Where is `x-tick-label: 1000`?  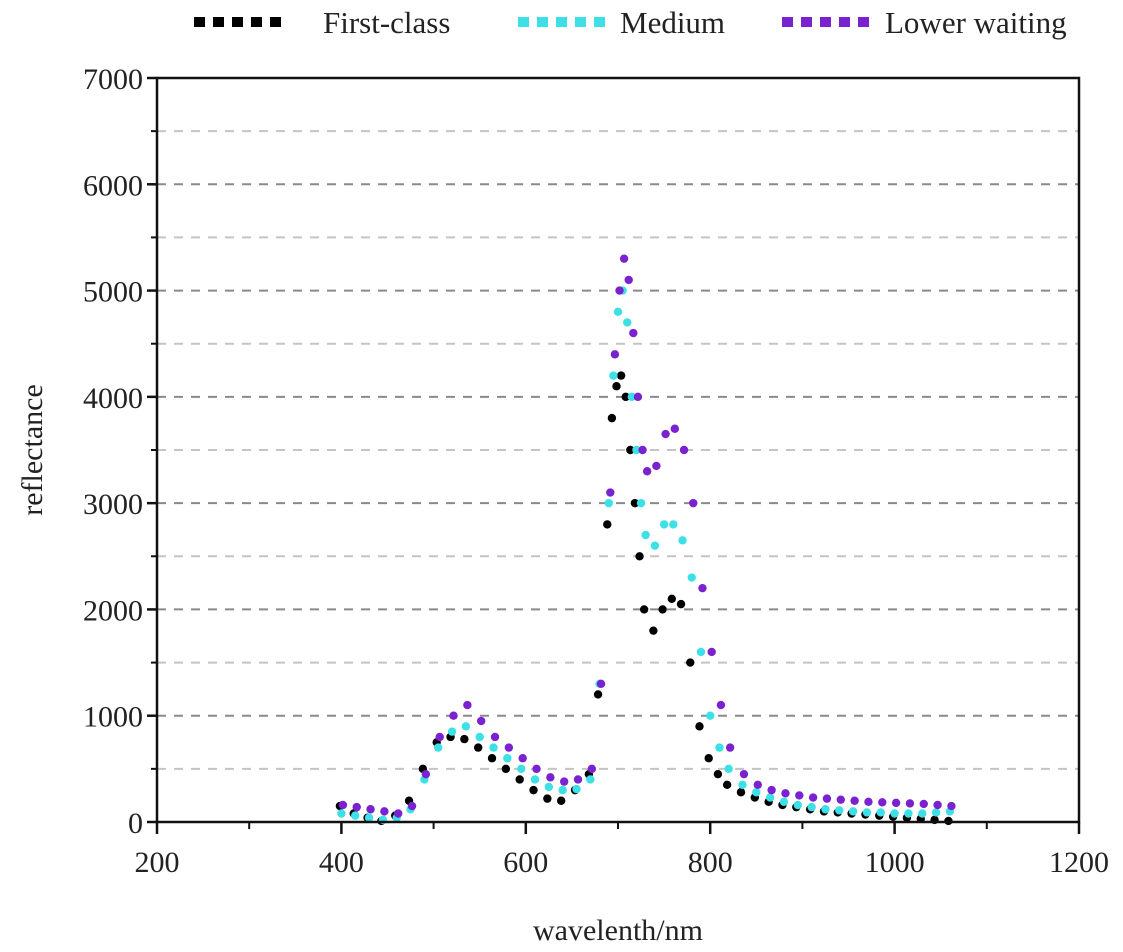 x-tick-label: 1000 is located at coordinates (895, 862).